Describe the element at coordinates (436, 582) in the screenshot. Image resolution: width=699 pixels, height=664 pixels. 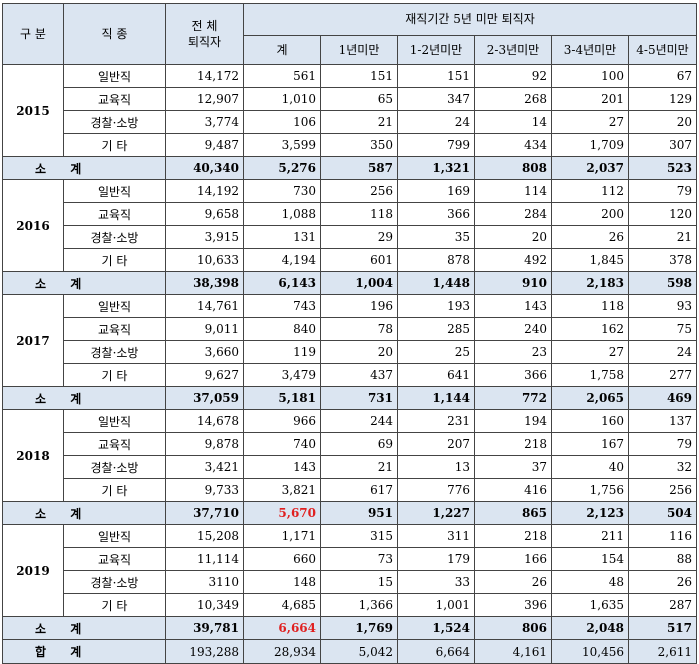
I see `value-cell: 33` at that location.